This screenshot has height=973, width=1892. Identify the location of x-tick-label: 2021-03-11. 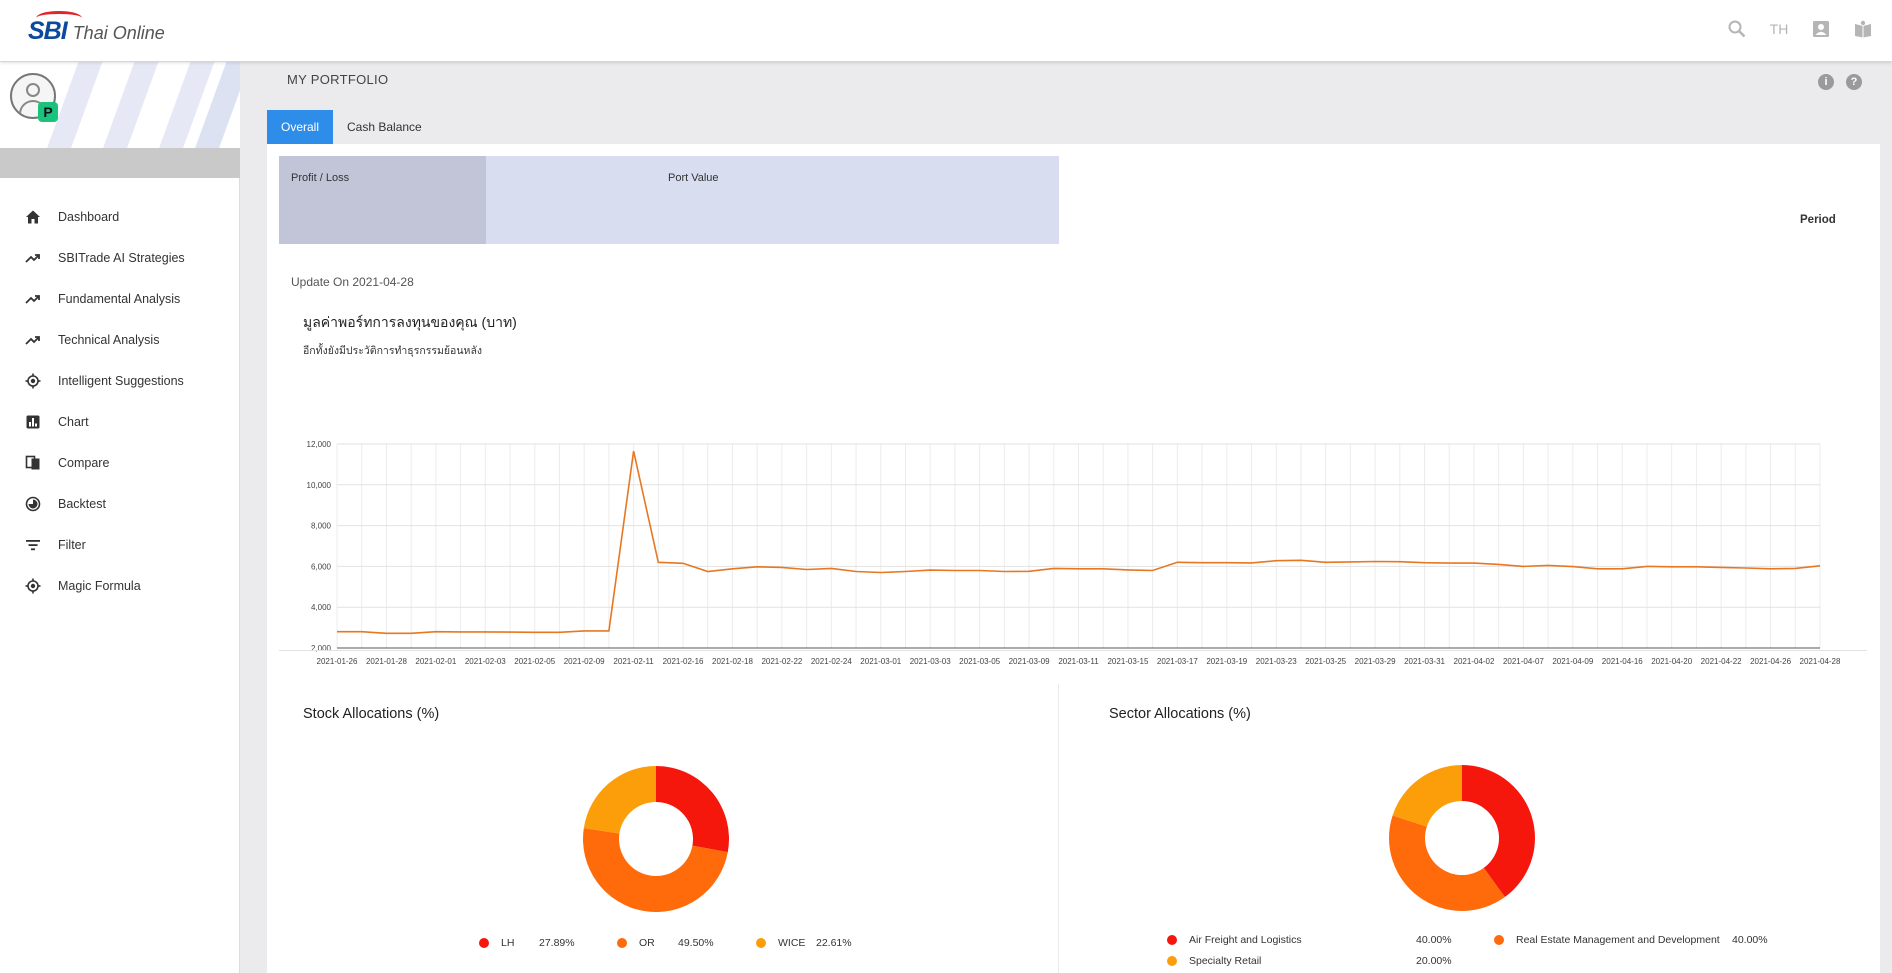
(1078, 661).